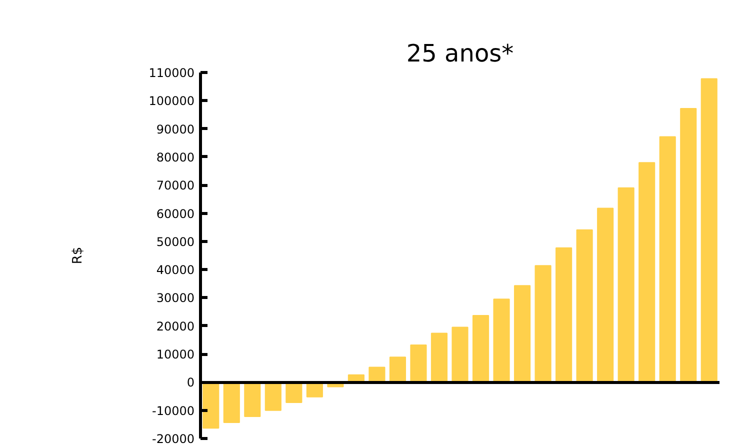  I want to click on y-tick-label: 70000, so click(175, 185).